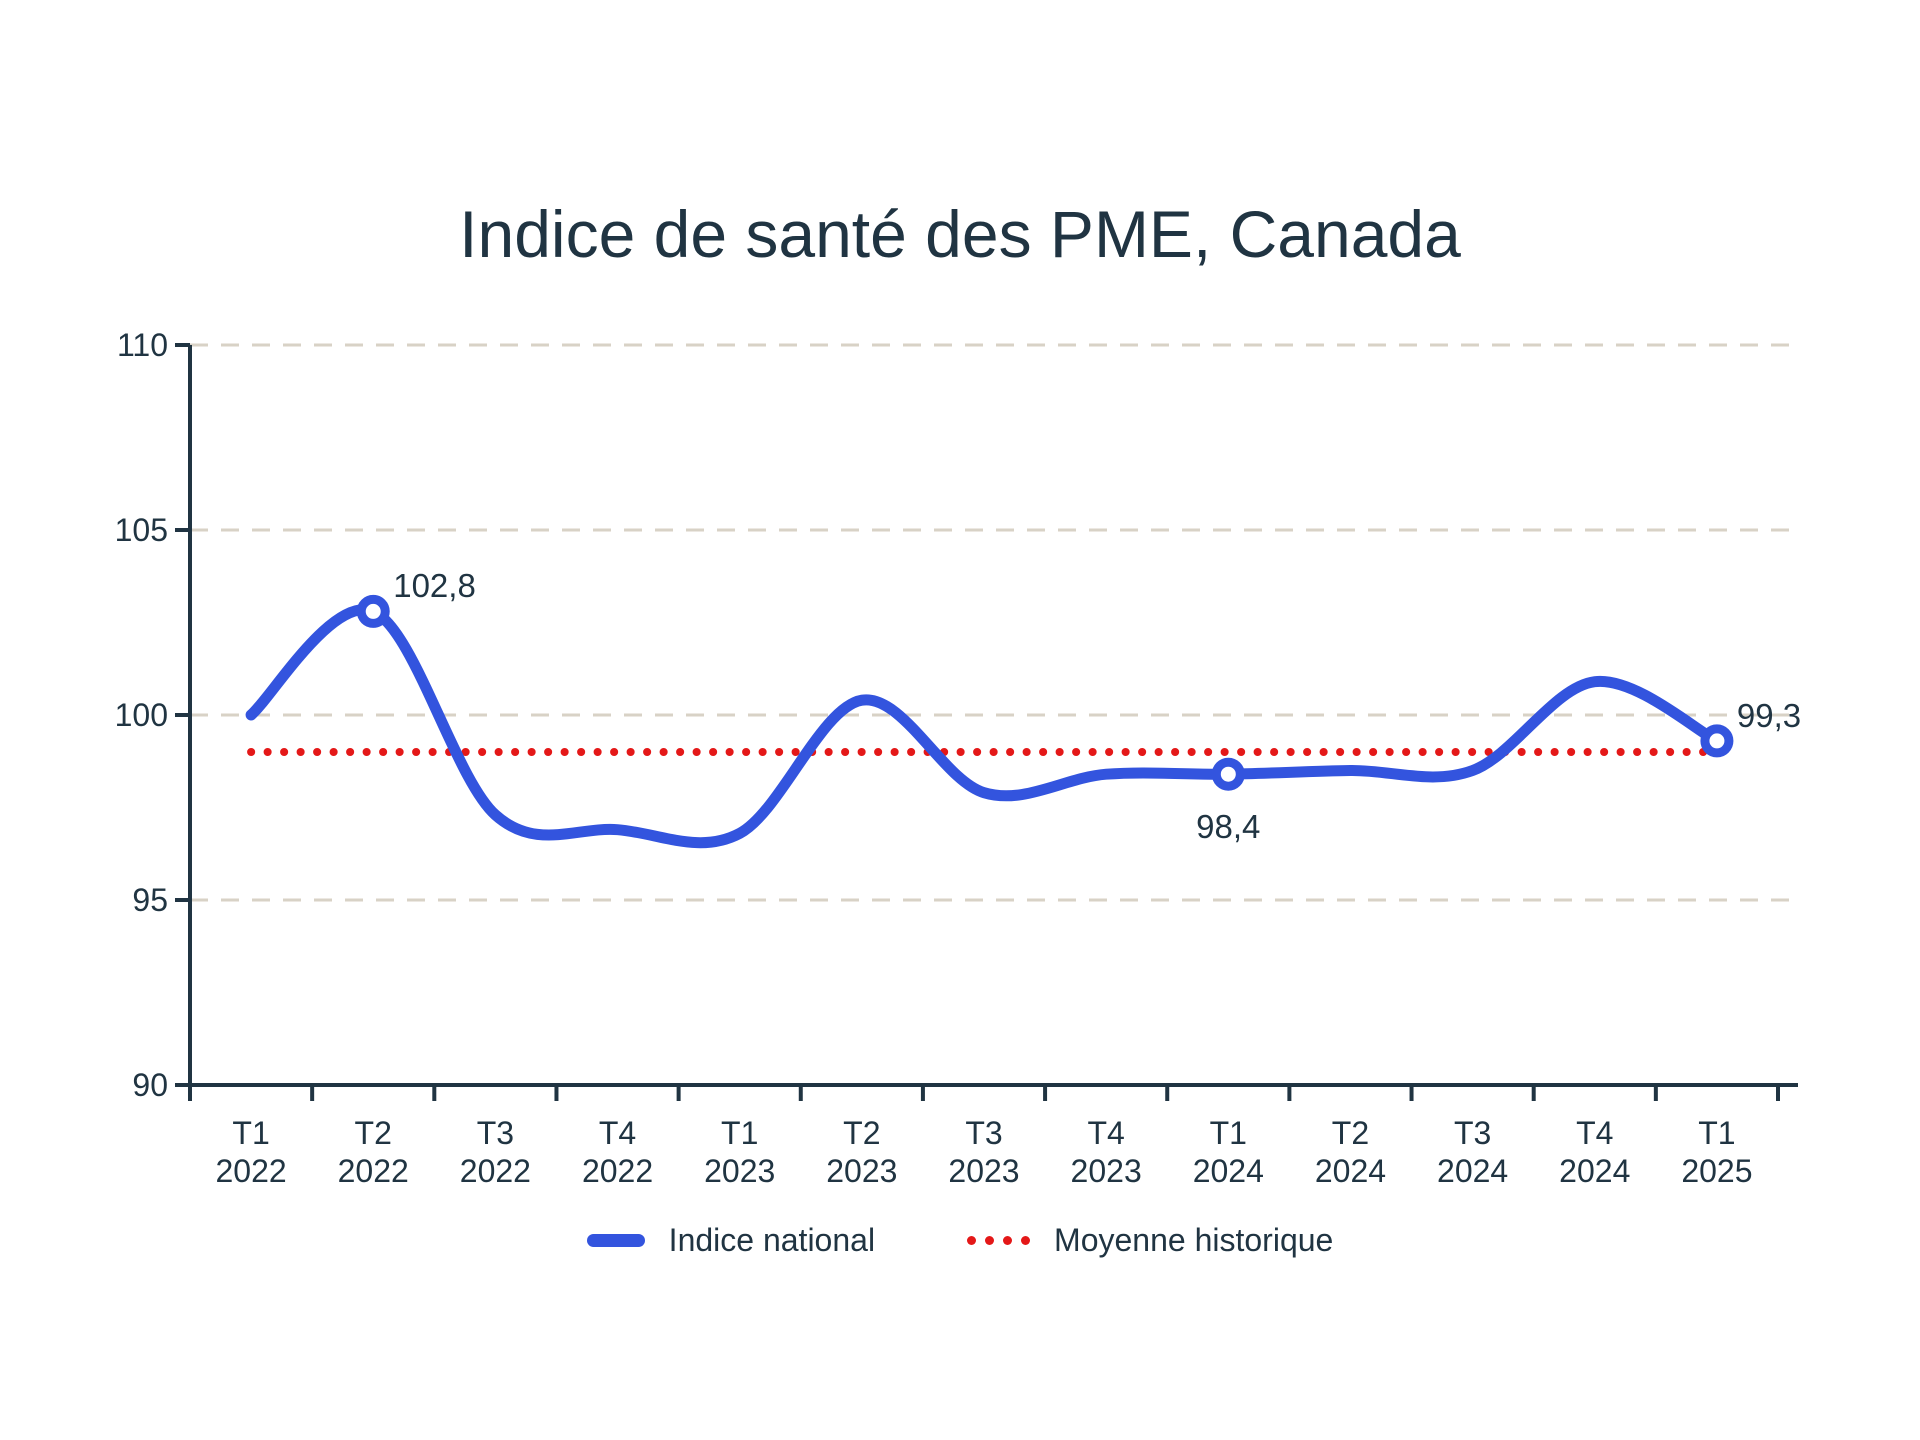  I want to click on legend-item-indice-national: Indice national, so click(731, 1240).